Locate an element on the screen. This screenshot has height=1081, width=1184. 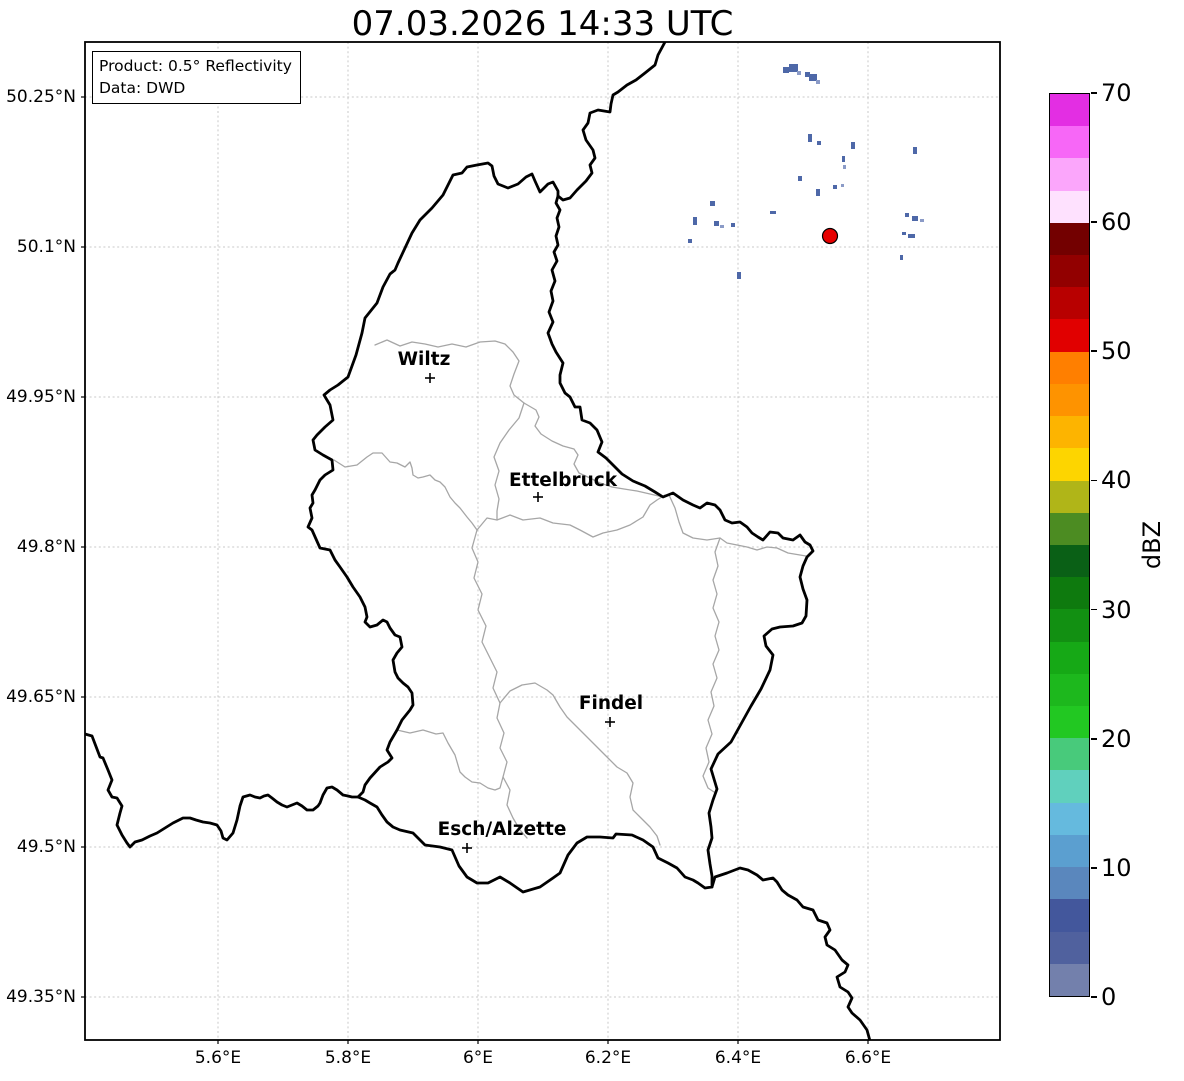
y-tick-label: 49.65°N is located at coordinates (41, 697).